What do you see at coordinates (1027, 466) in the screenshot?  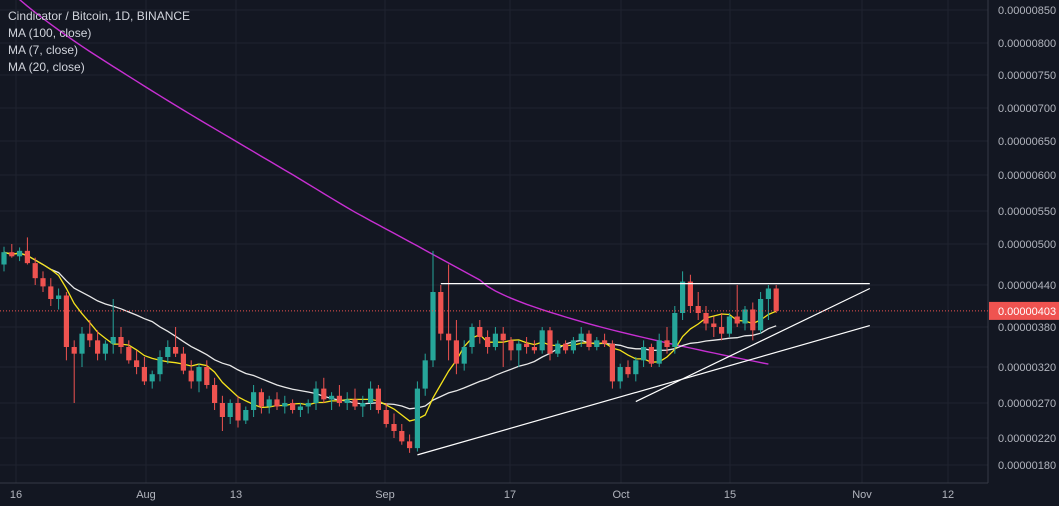 I see `price-tick-label: 0.00000180` at bounding box center [1027, 466].